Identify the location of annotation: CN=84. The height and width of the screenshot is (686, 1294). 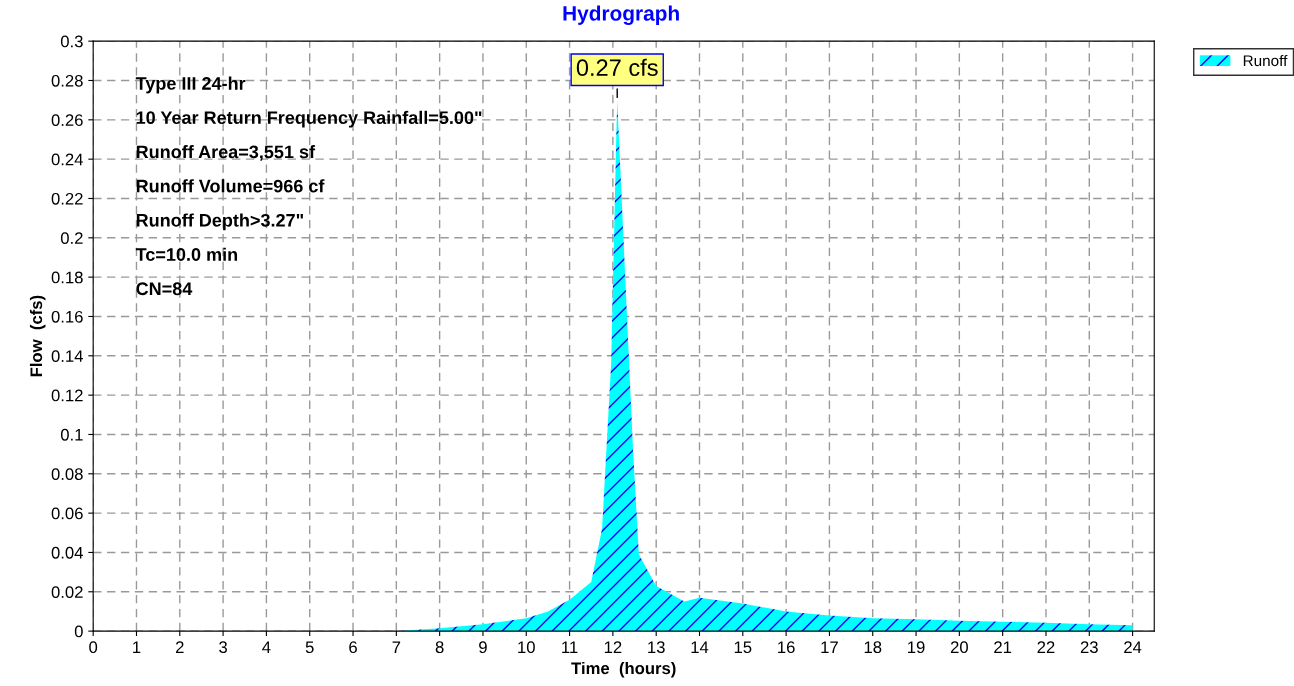
(164, 289).